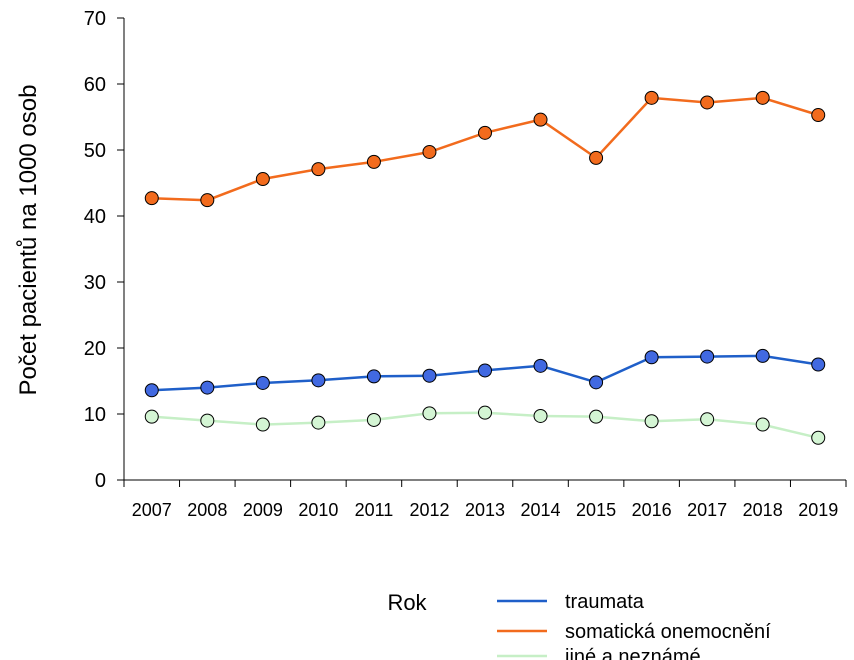 This screenshot has width=854, height=660. What do you see at coordinates (104, 250) in the screenshot?
I see `y-ticks: 0 10 20 30 40 50 60 70` at bounding box center [104, 250].